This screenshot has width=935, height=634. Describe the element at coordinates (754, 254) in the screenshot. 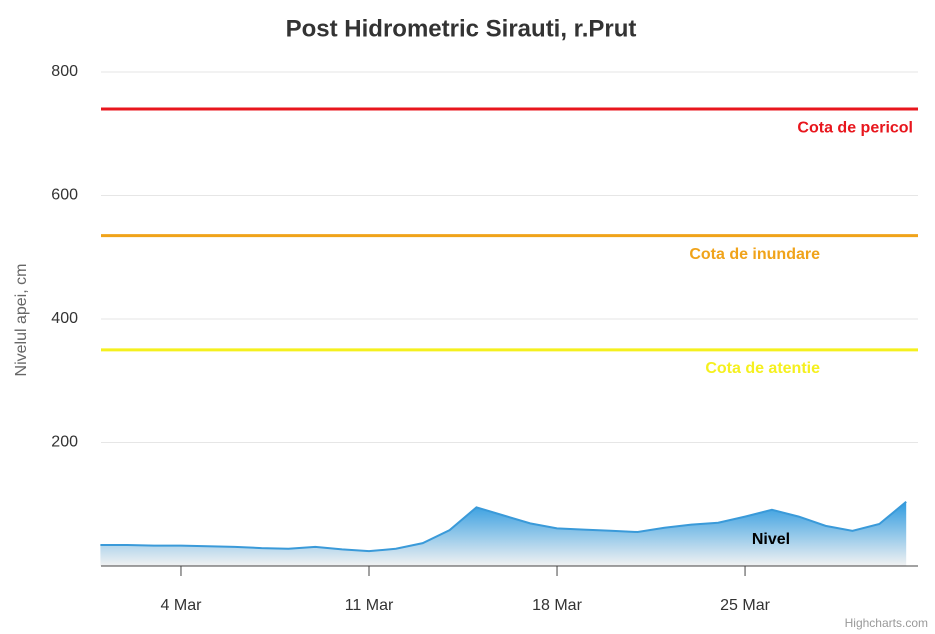

I see `plot-line-label: Cota de inundare` at that location.